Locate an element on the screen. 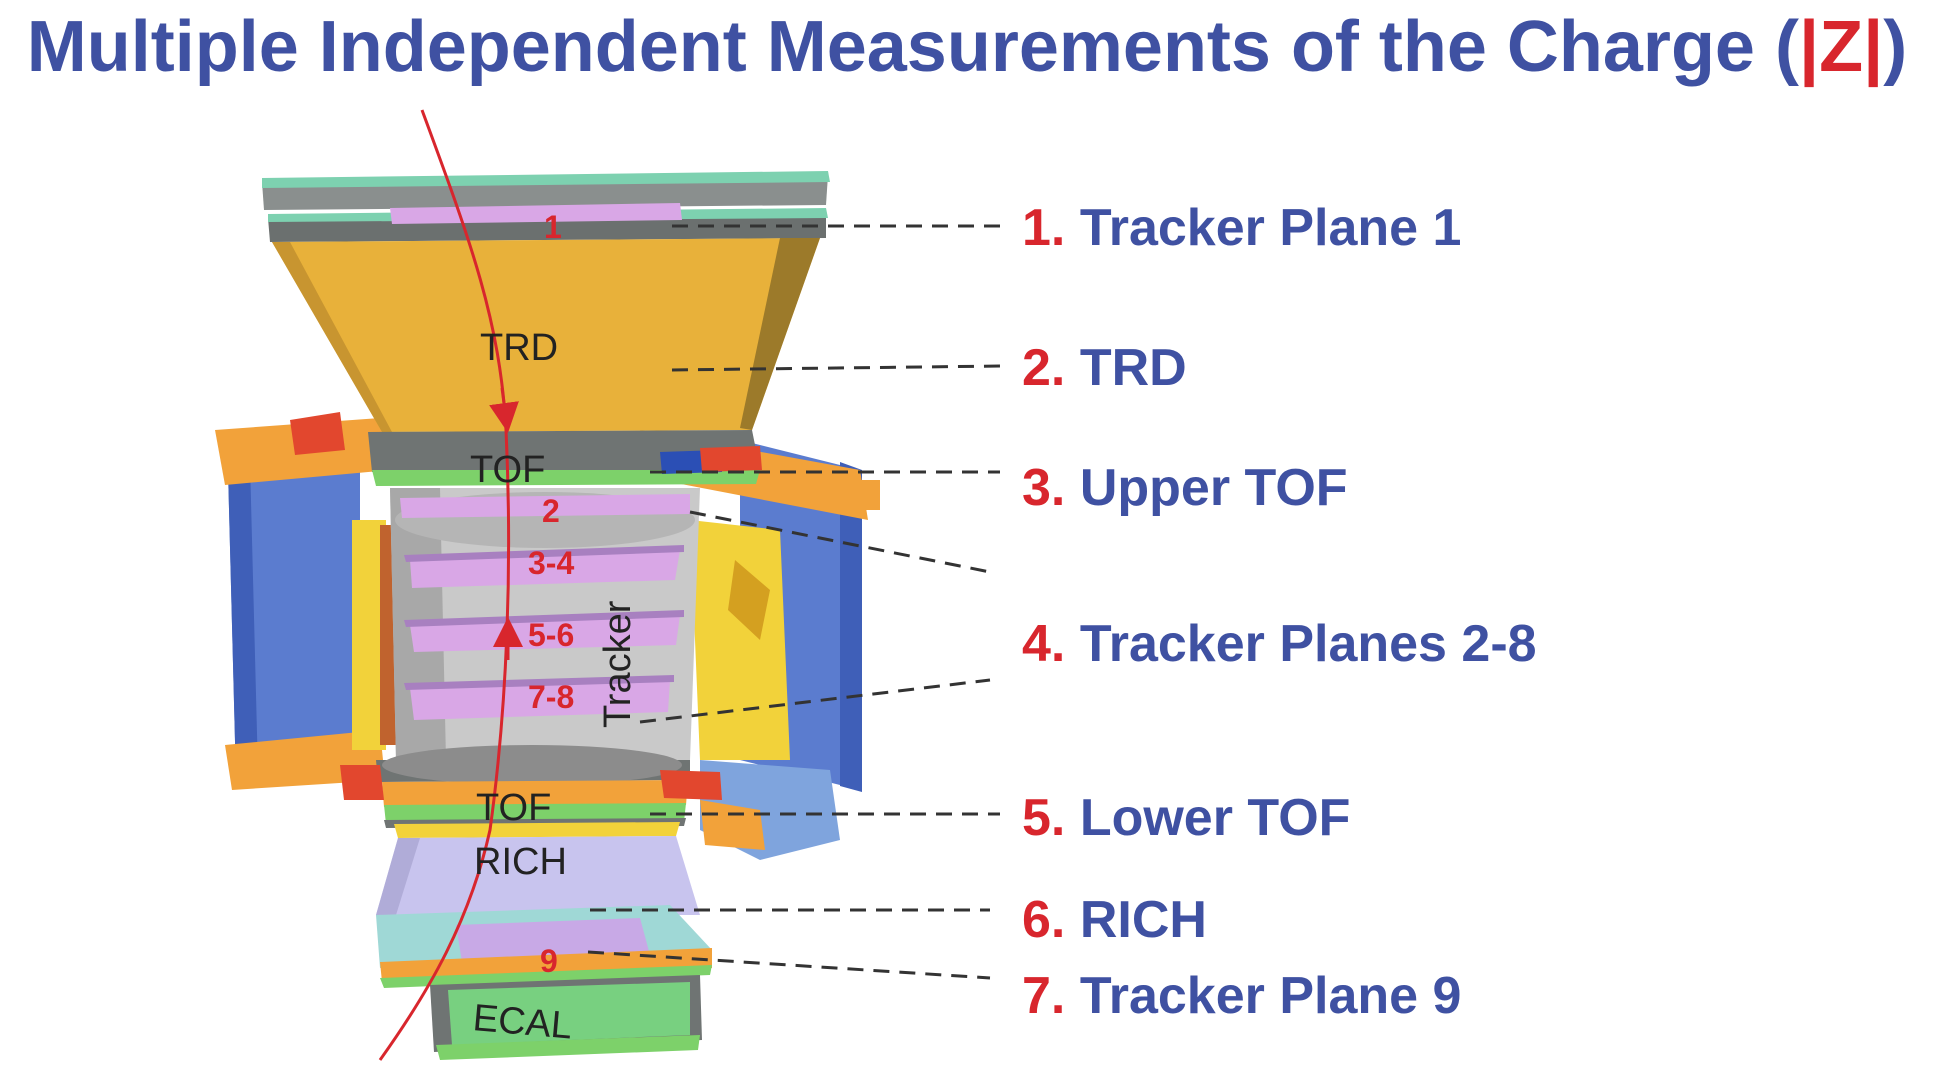  tracker-plane-1-module is located at coordinates (546, 206).